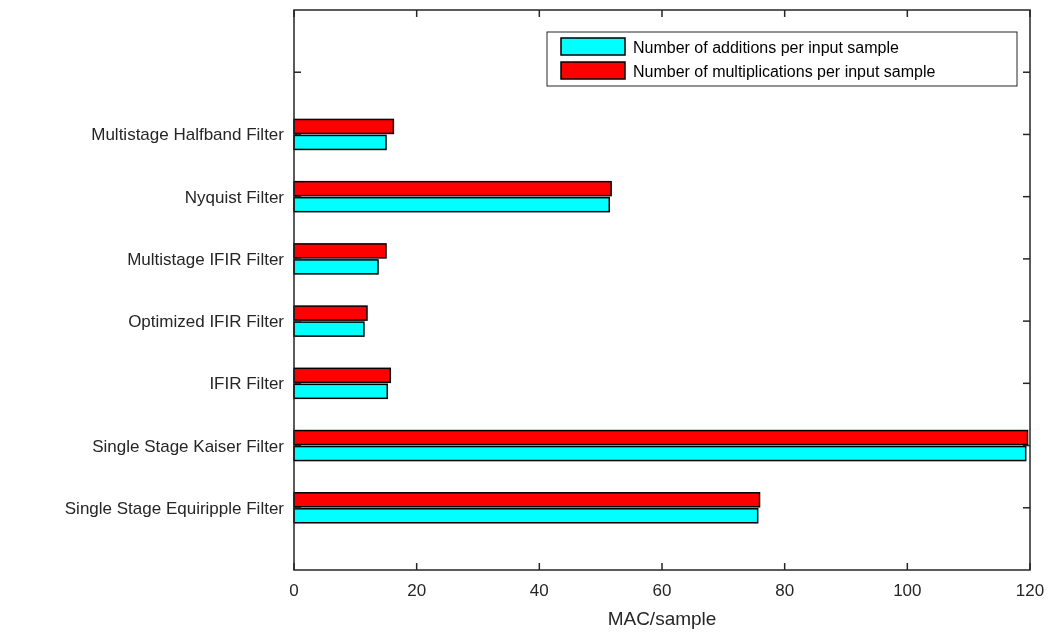 This screenshot has width=1050, height=633. Describe the element at coordinates (188, 446) in the screenshot. I see `y-tick-label: Single Stage Kaiser Filter` at that location.